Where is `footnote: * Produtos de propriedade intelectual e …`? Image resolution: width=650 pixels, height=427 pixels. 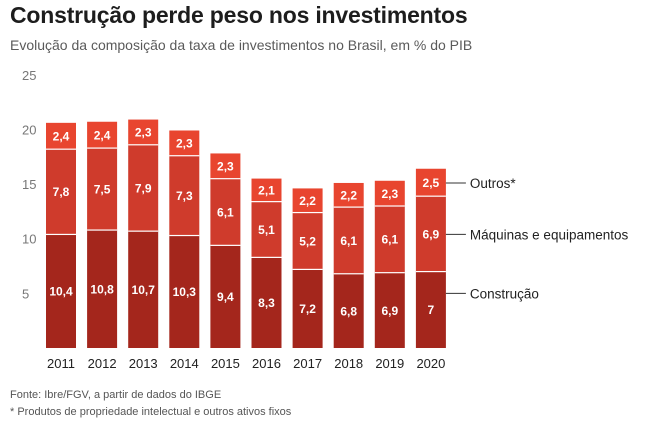
footnote: * Produtos de propriedade intelectual e … is located at coordinates (151, 412).